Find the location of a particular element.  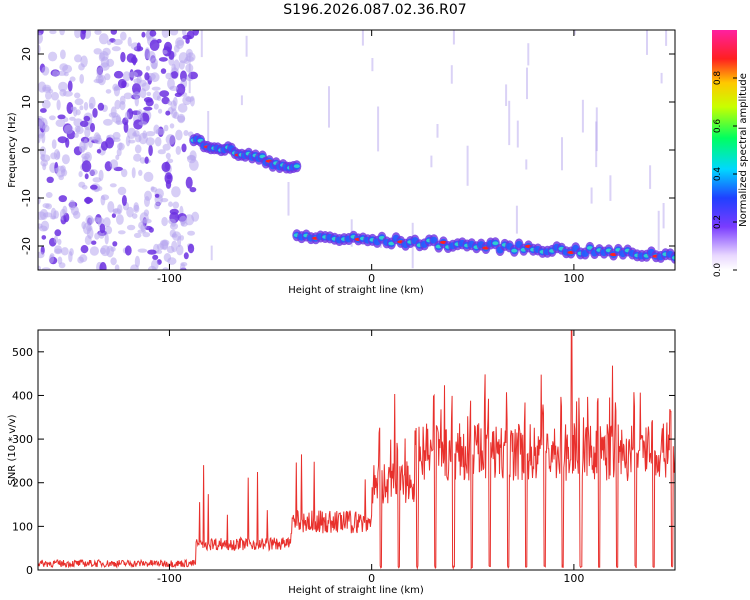

snr-ytick-label: 200 is located at coordinates (22, 483).